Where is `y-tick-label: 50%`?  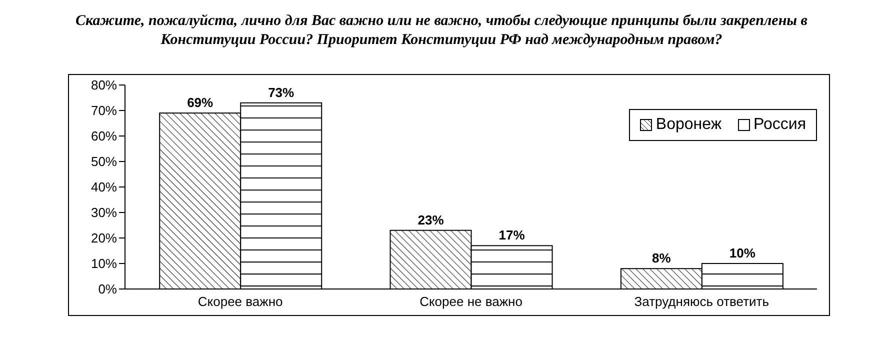
y-tick-label: 50% is located at coordinates (104, 162).